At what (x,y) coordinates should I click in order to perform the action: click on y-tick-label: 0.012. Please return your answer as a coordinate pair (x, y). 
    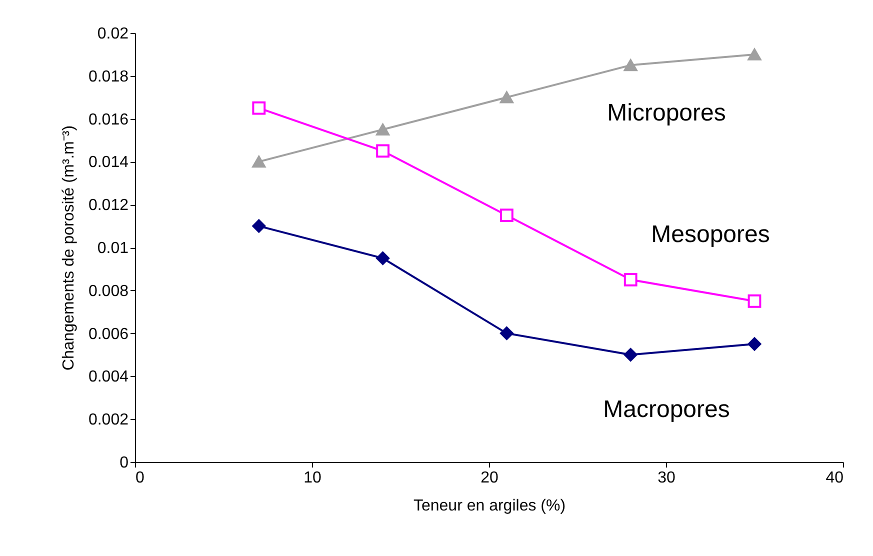
    Looking at the image, I should click on (108, 205).